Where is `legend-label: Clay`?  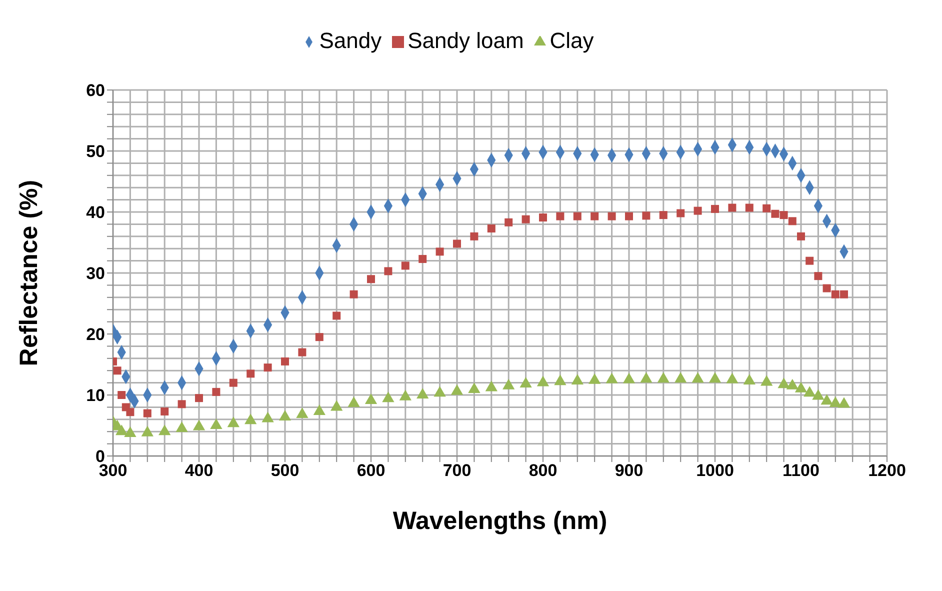
legend-label: Clay is located at coordinates (572, 40).